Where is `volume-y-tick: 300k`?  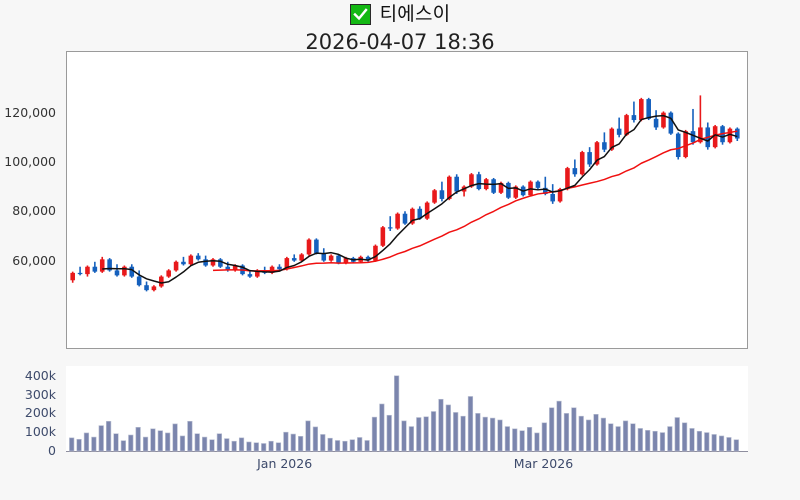 volume-y-tick: 300k is located at coordinates (40, 394).